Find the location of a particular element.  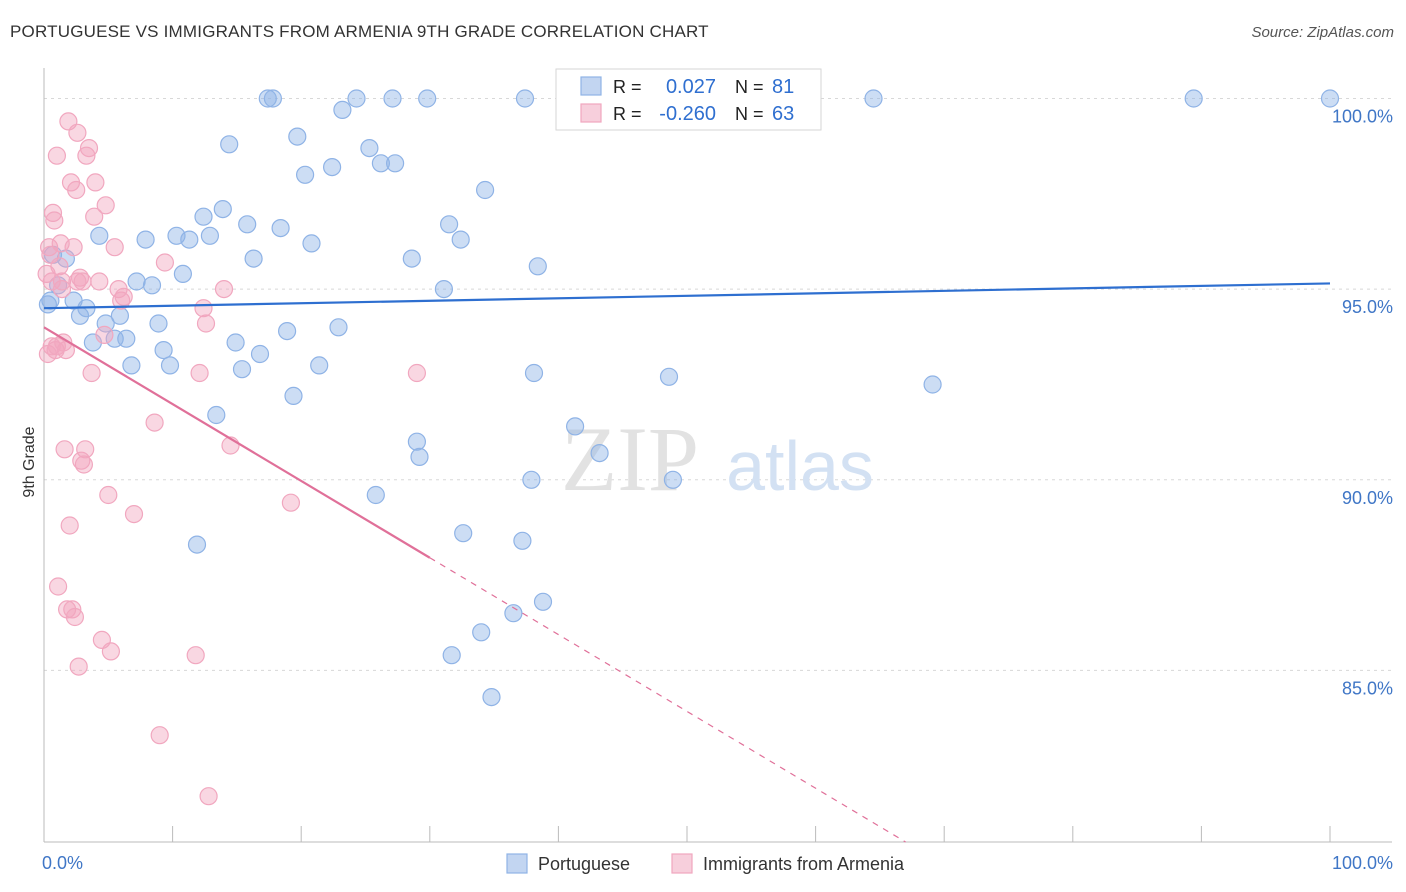

armenia-trend-line is located at coordinates (237, 442).